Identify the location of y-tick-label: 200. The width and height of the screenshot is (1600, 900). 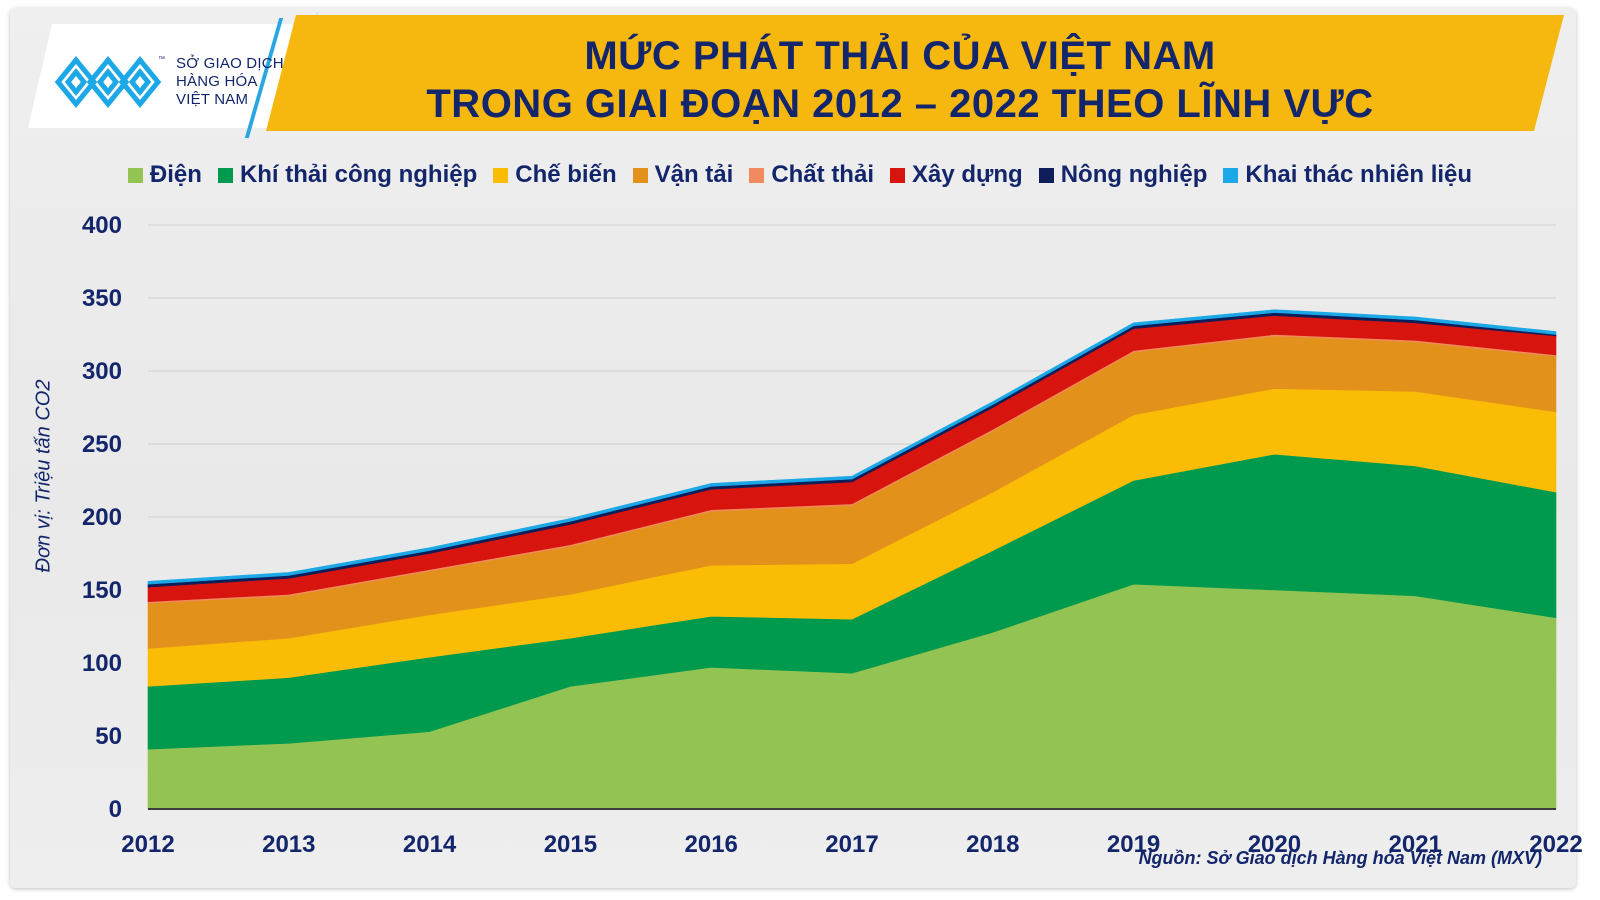
(102, 517).